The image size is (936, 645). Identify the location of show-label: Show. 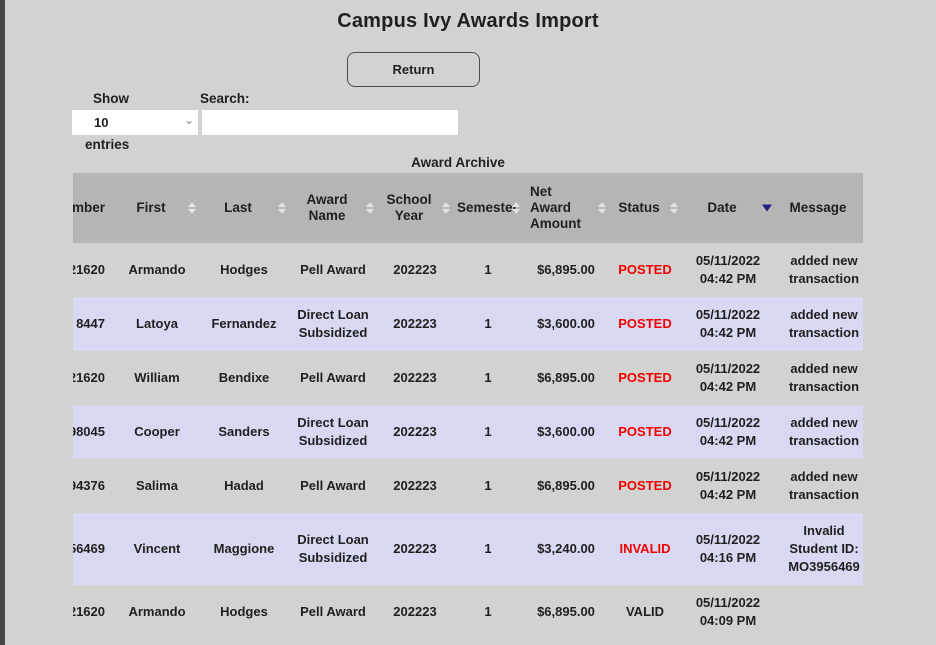
(111, 98).